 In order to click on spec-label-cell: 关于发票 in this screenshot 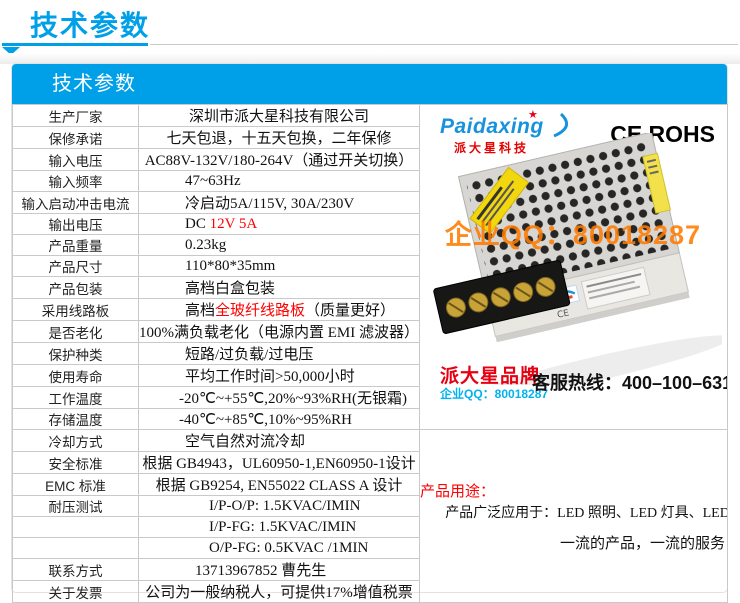, I will do `click(75, 591)`.